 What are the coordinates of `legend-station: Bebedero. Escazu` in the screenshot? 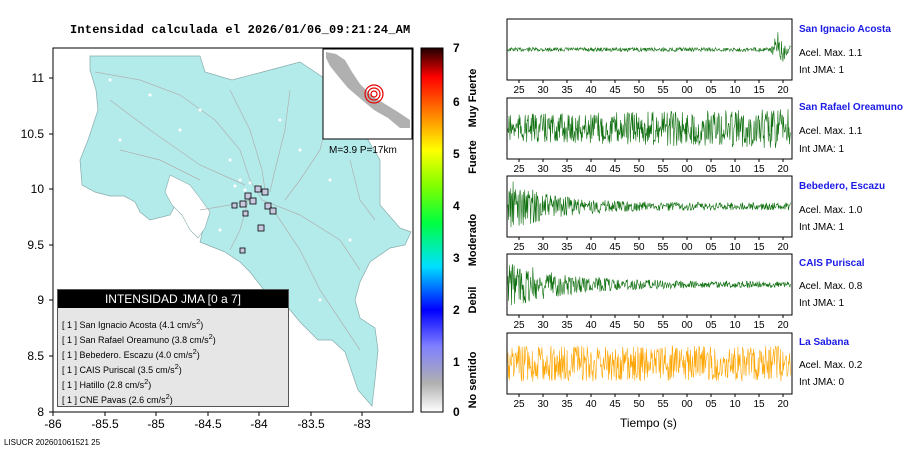 It's located at (116, 355).